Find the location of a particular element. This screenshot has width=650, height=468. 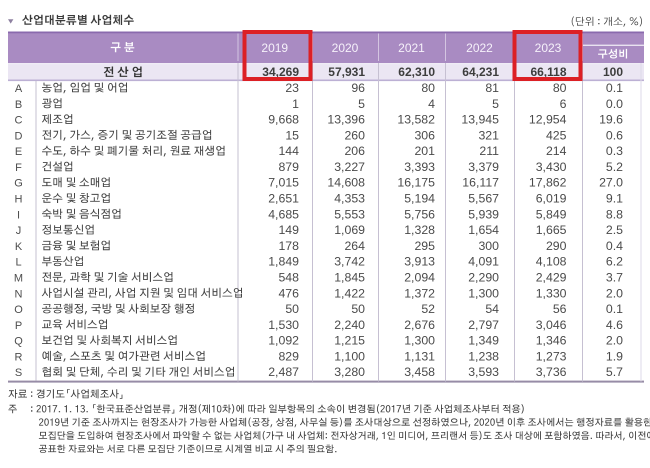

svg-text: 2021 is located at coordinates (411, 48).